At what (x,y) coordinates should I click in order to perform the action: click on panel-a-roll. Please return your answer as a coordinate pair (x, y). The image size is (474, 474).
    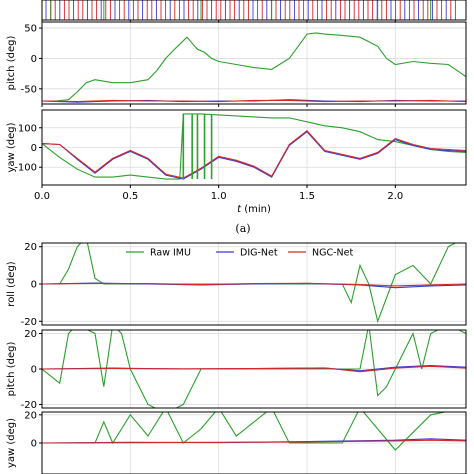
    Looking at the image, I should click on (254, 11).